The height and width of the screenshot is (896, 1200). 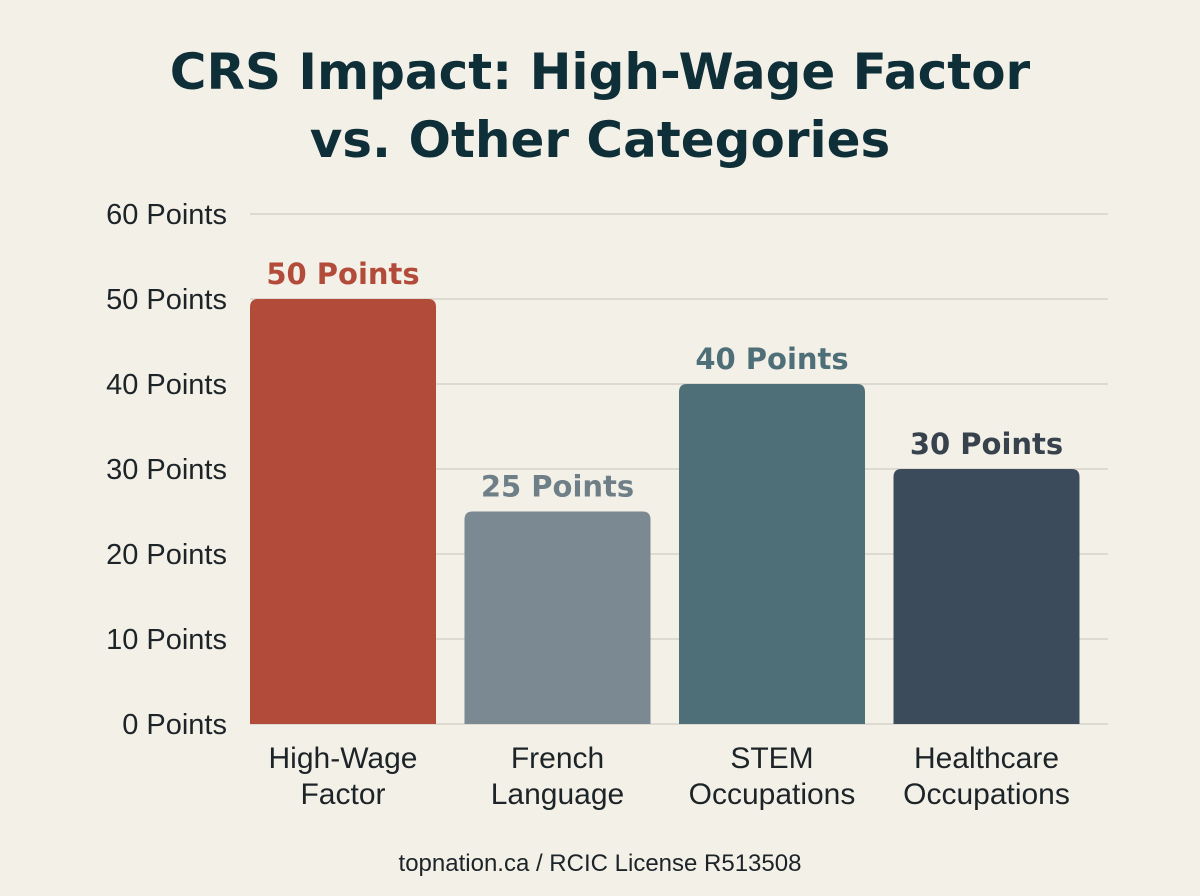 What do you see at coordinates (600, 863) in the screenshot?
I see `footer-credit: topnation.ca / RCIC License R513508` at bounding box center [600, 863].